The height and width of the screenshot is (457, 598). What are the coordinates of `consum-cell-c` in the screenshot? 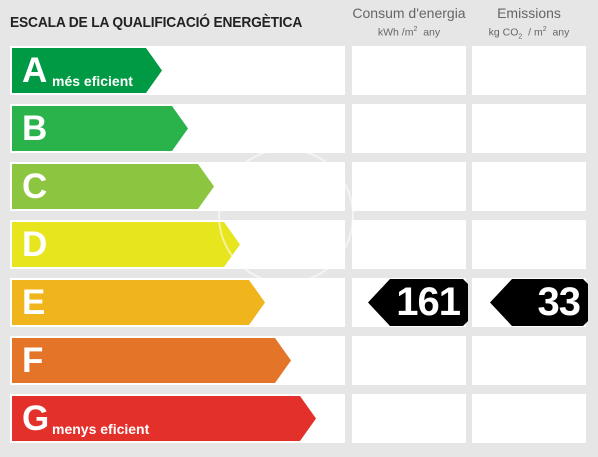 It's located at (409, 186).